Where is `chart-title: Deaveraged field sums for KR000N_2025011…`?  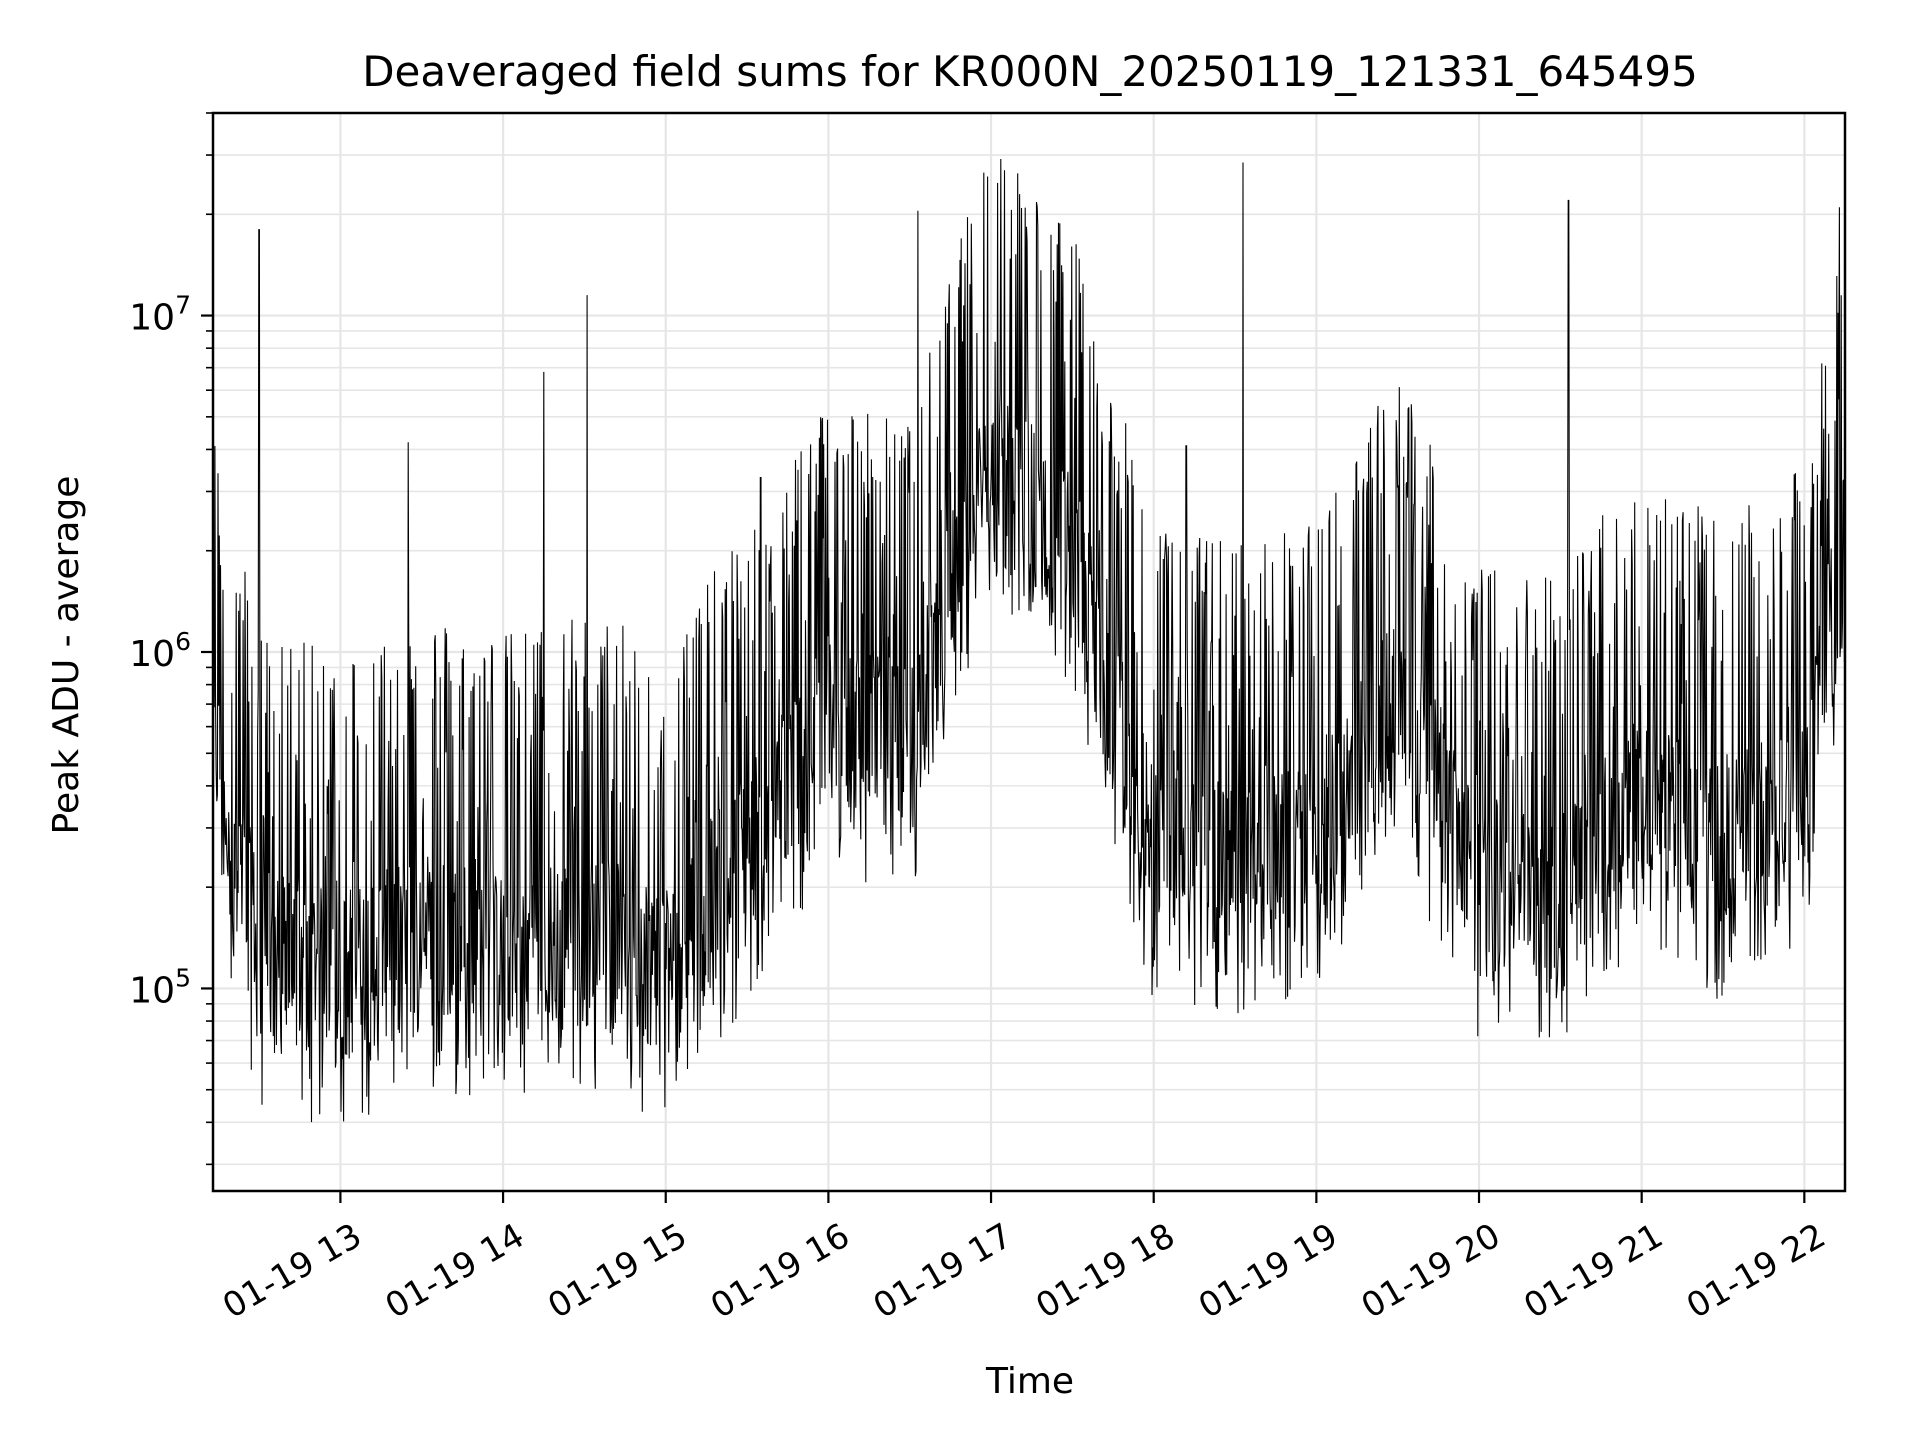
chart-title: Deaveraged field sums for KR000N_2025011… is located at coordinates (1030, 71).